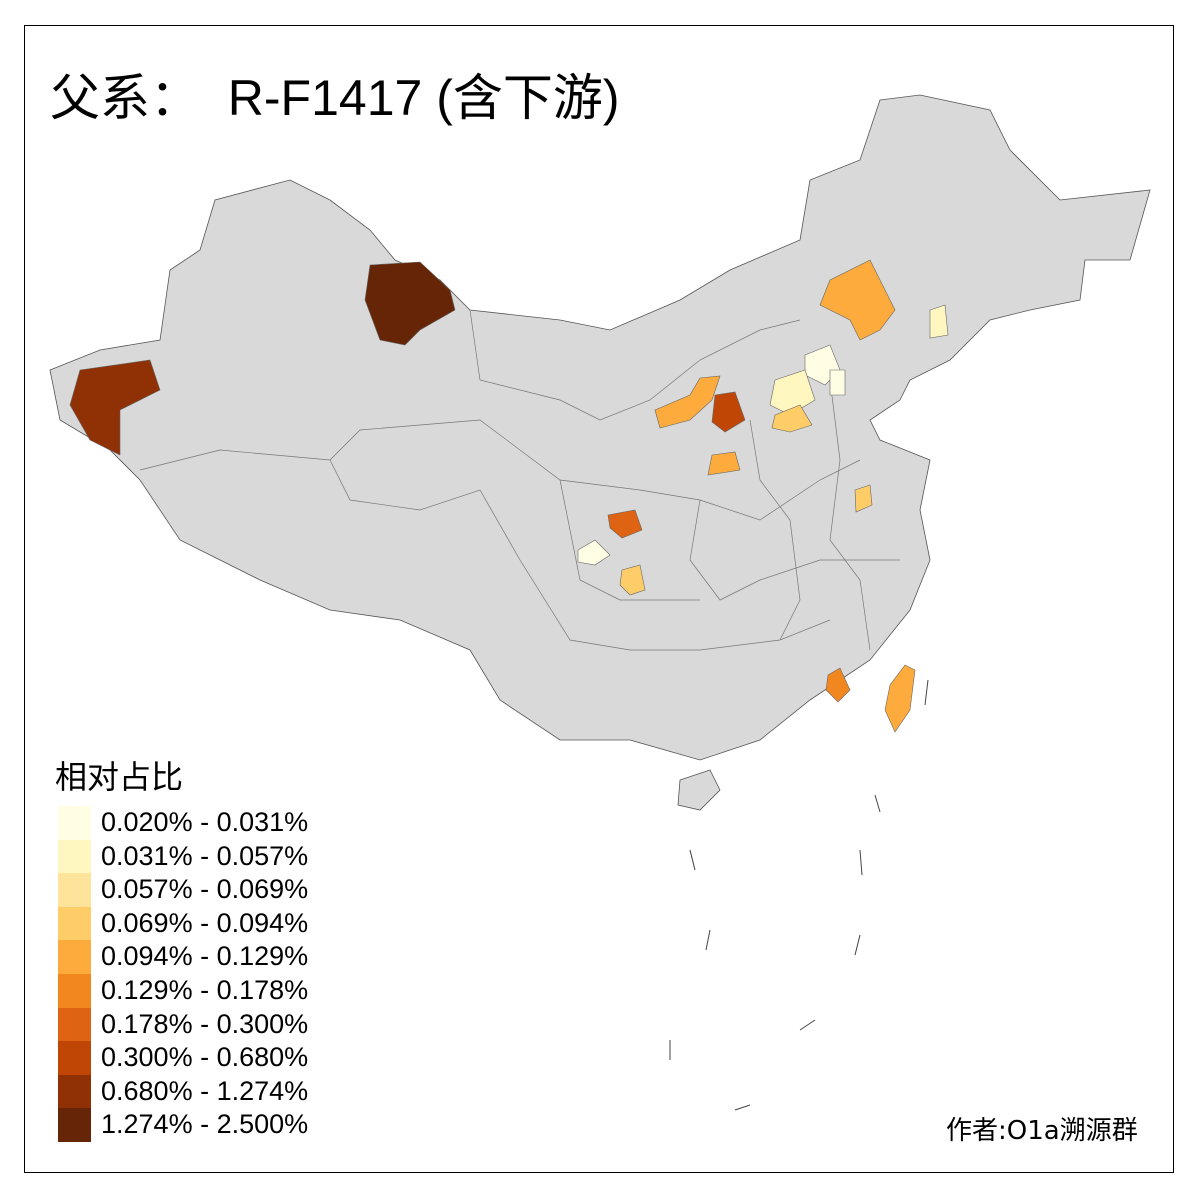 The image size is (1200, 1200). Describe the element at coordinates (792, 392) in the screenshot. I see `region-hebei` at that location.